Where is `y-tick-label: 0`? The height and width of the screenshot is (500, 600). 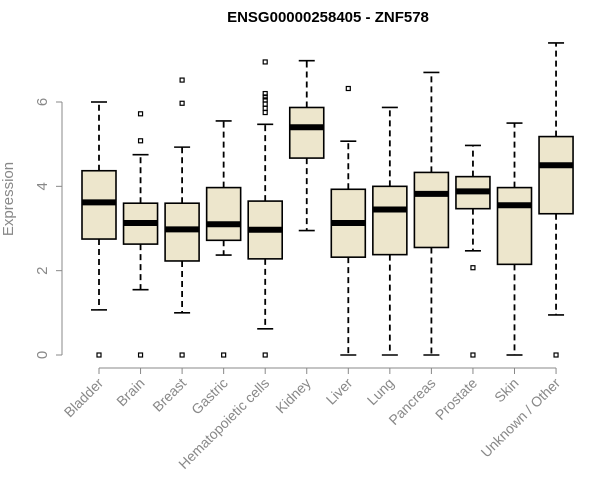
y-tick-label: 0 is located at coordinates (42, 355).